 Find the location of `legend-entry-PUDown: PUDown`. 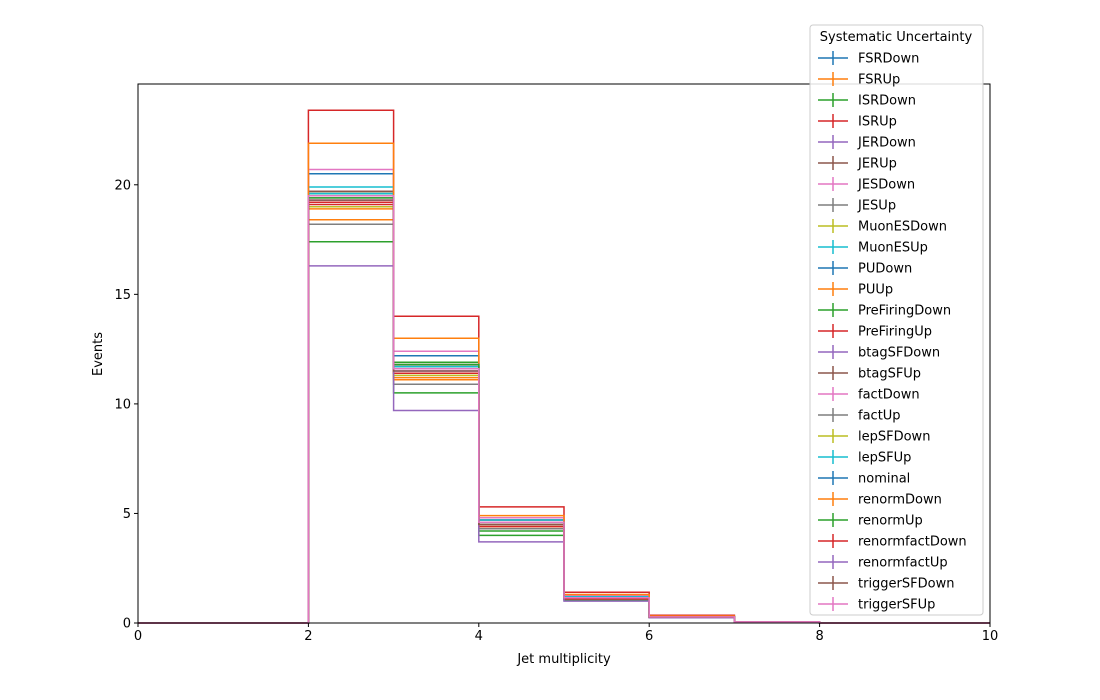

legend-entry-PUDown: PUDown is located at coordinates (865, 269).